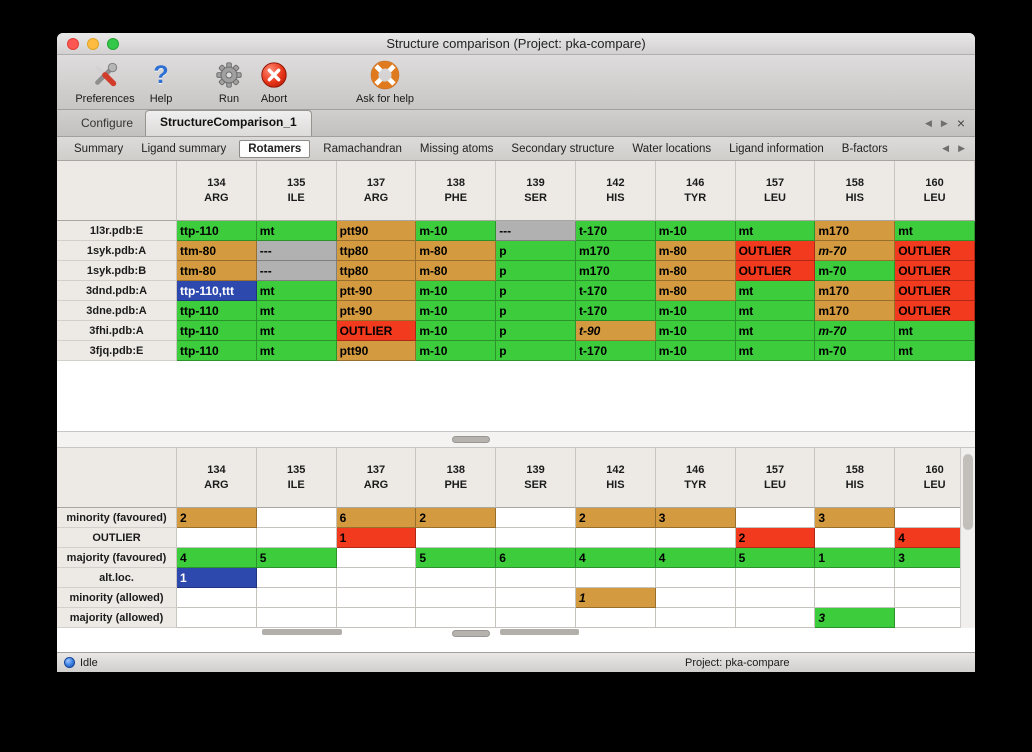  What do you see at coordinates (616, 191) in the screenshot?
I see `column-header: 142 HIS` at bounding box center [616, 191].